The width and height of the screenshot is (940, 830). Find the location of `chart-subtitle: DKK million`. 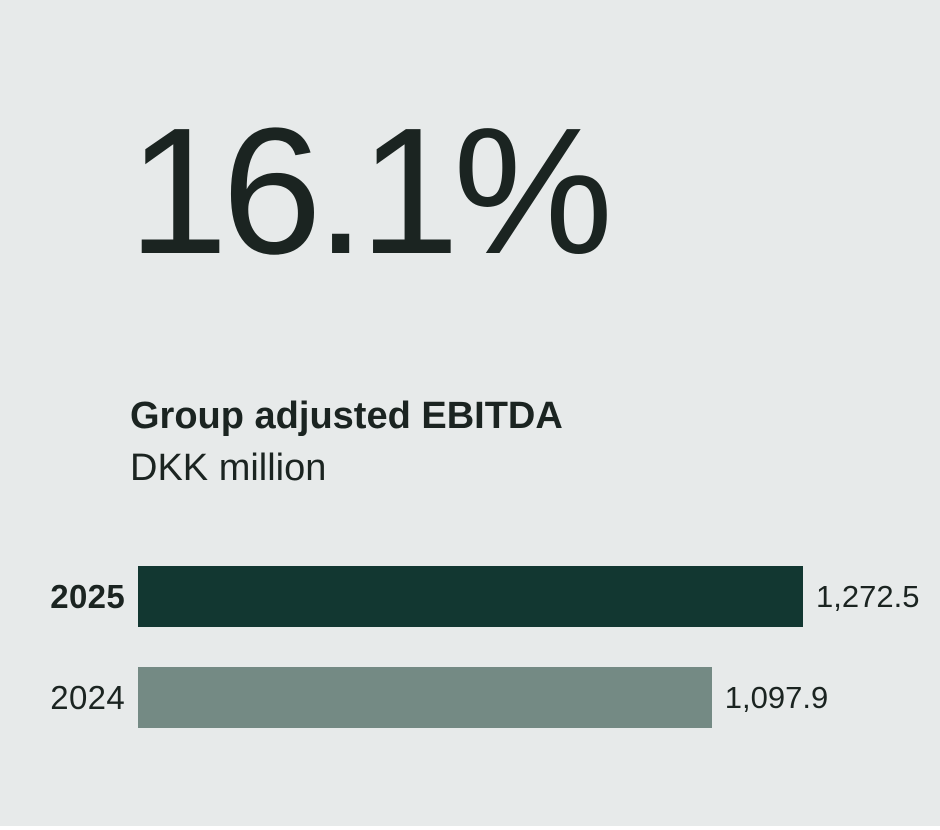

chart-subtitle: DKK million is located at coordinates (228, 468).